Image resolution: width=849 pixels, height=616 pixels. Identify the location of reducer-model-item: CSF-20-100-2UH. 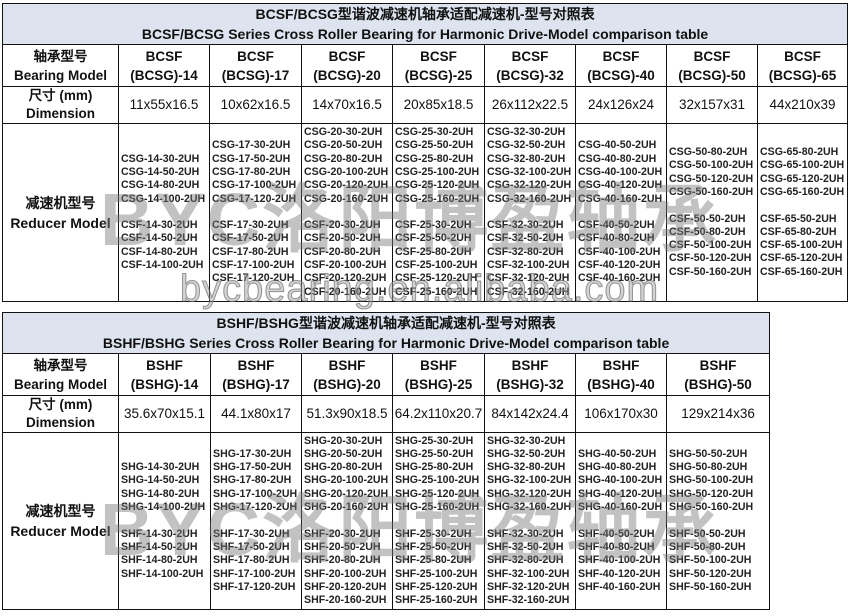
(345, 265).